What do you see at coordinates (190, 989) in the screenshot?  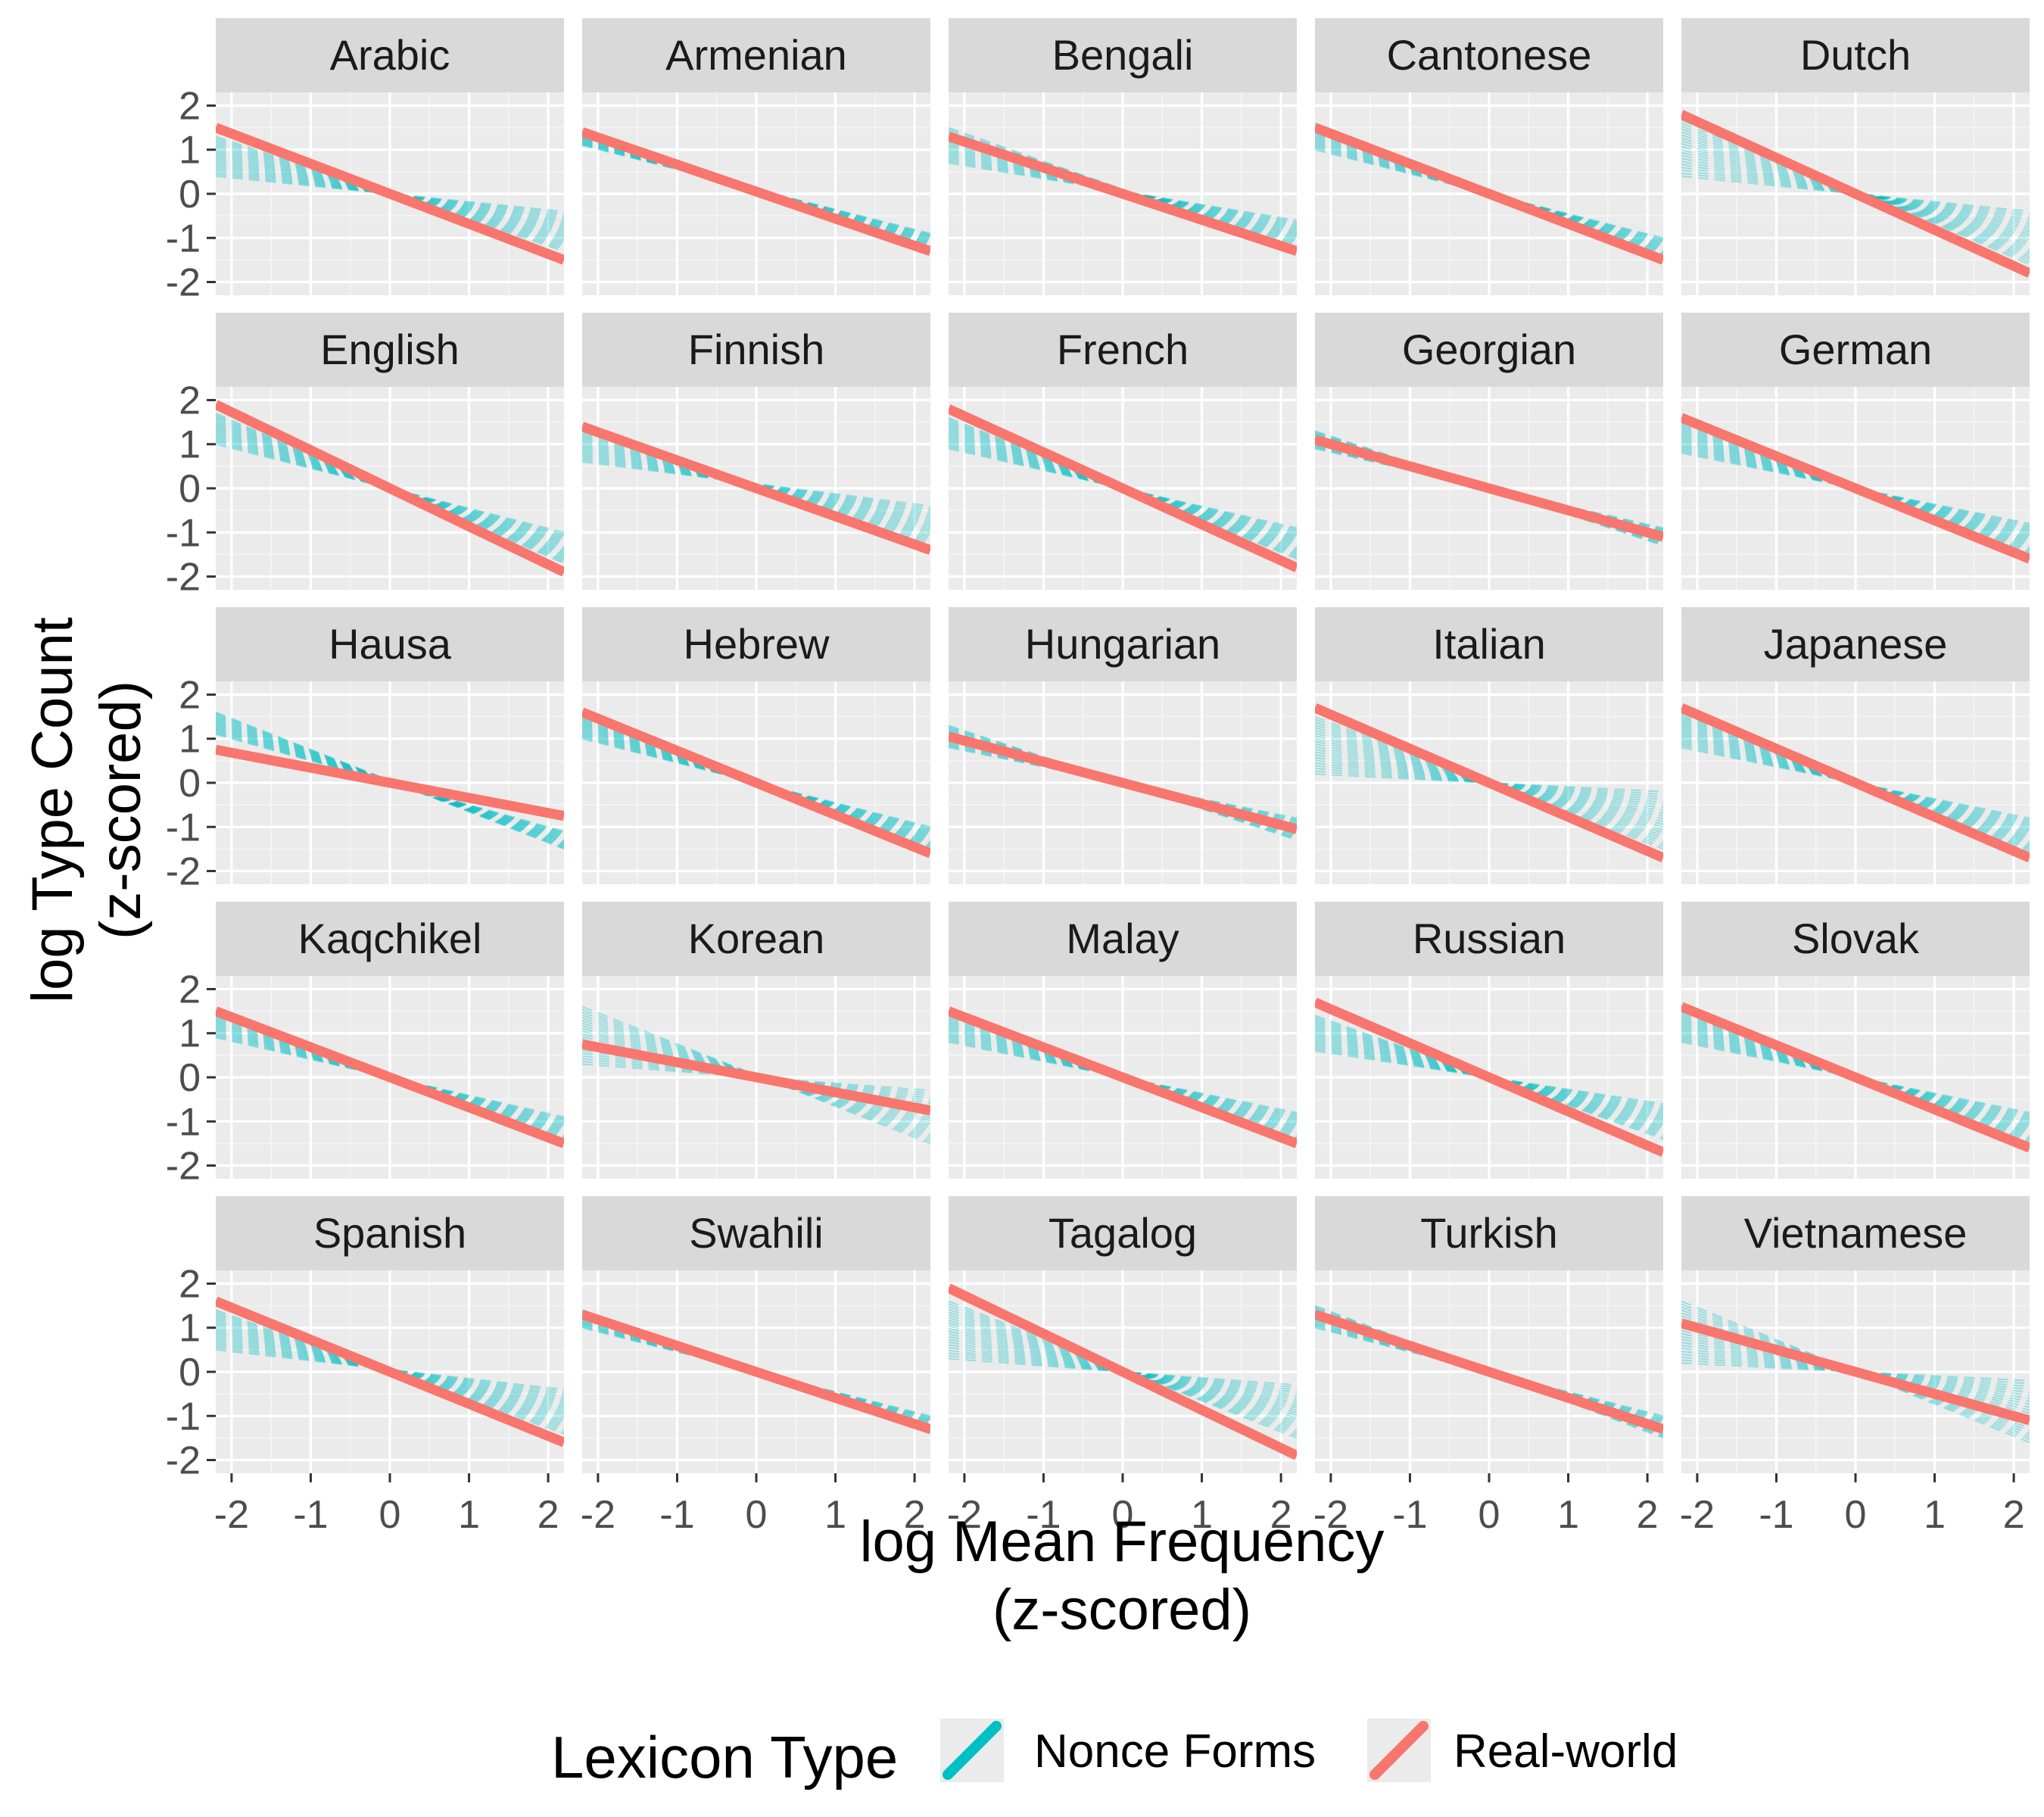 I see `y-tick-label: 2` at bounding box center [190, 989].